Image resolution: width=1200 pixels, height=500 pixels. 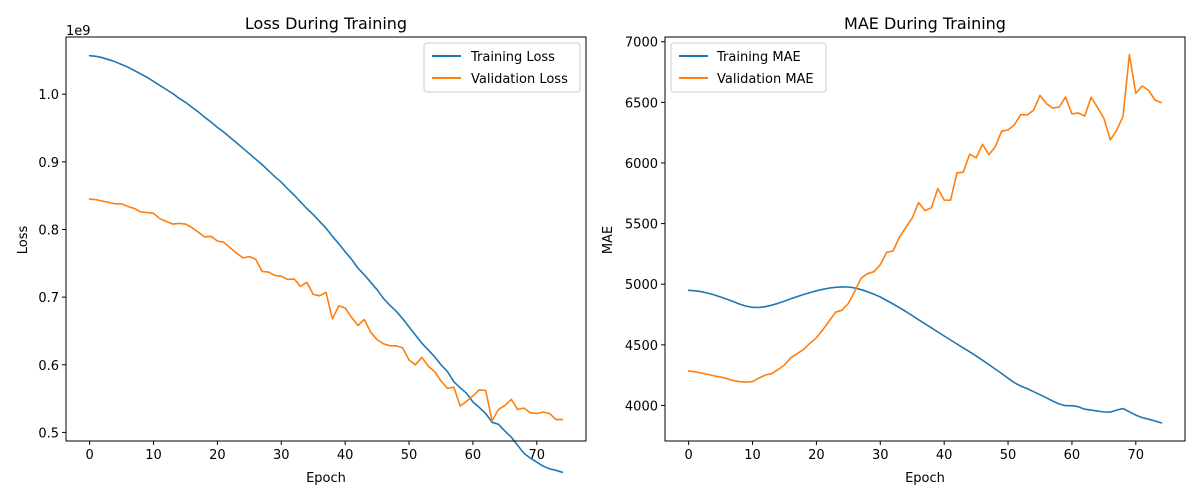 What do you see at coordinates (326, 478) in the screenshot?
I see `loss-x-axis-label: Epoch` at bounding box center [326, 478].